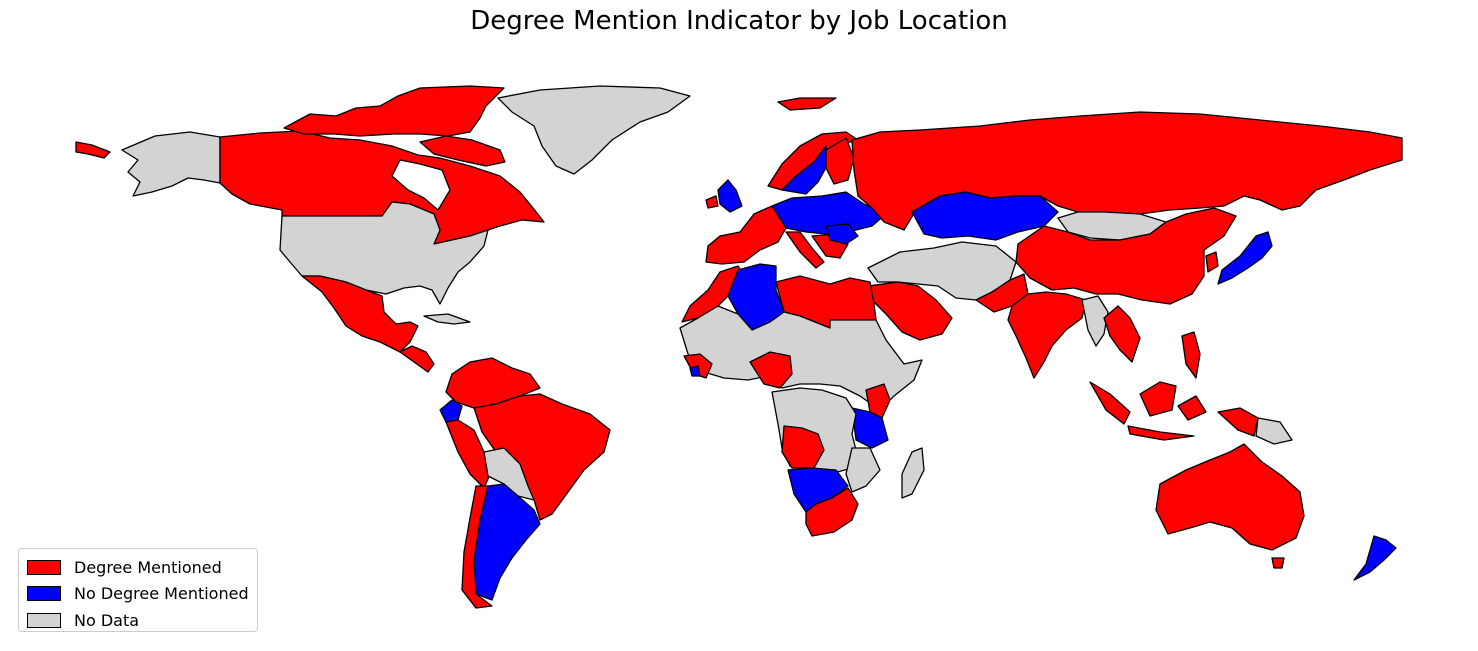 The height and width of the screenshot is (651, 1478). I want to click on country-uk, so click(730, 196).